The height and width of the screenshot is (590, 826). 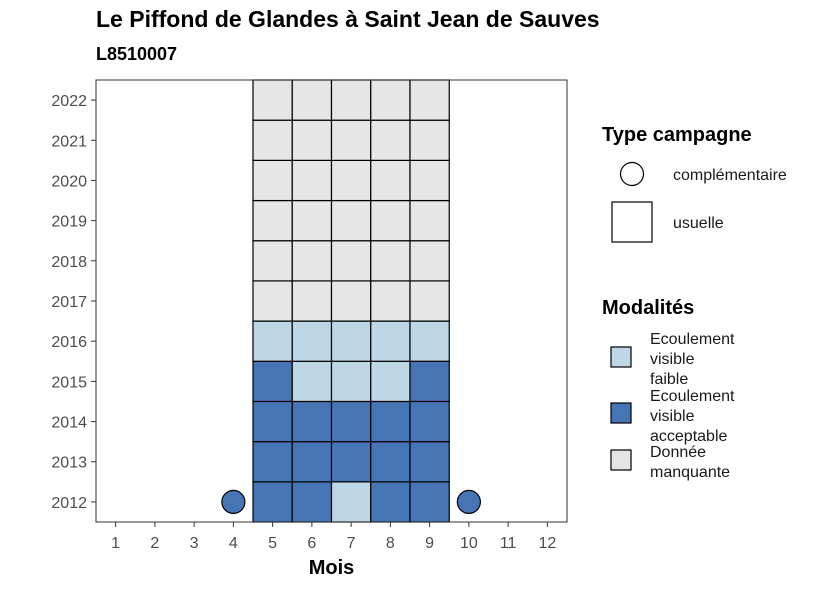 What do you see at coordinates (692, 339) in the screenshot?
I see `legend-label-faible-line-1: Ecoulement` at bounding box center [692, 339].